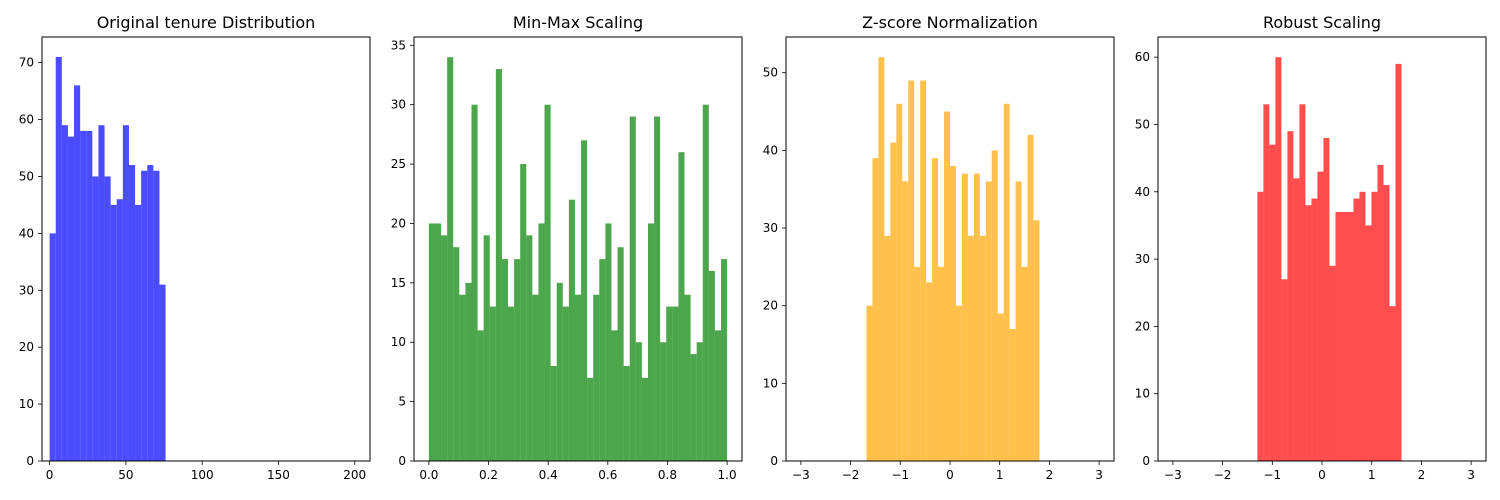 This screenshot has width=1500, height=500. I want to click on x-tick-label: 150, so click(278, 475).